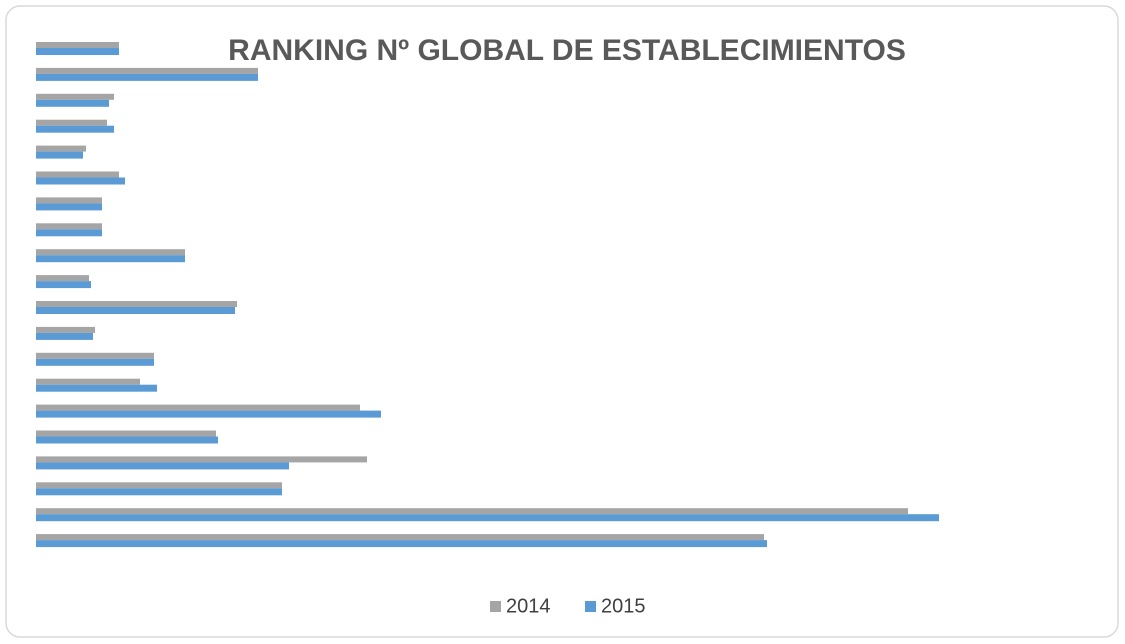 This screenshot has width=1125, height=644. Describe the element at coordinates (528, 606) in the screenshot. I see `legend-label: 2014` at that location.